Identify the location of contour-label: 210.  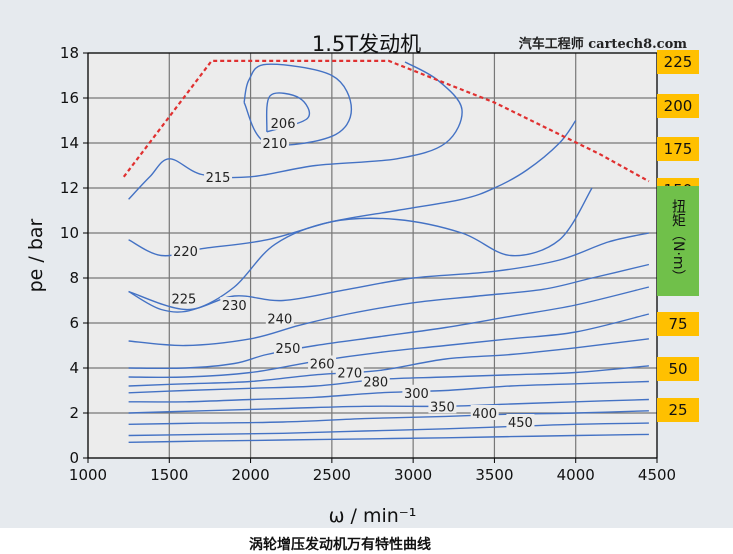
(275, 144).